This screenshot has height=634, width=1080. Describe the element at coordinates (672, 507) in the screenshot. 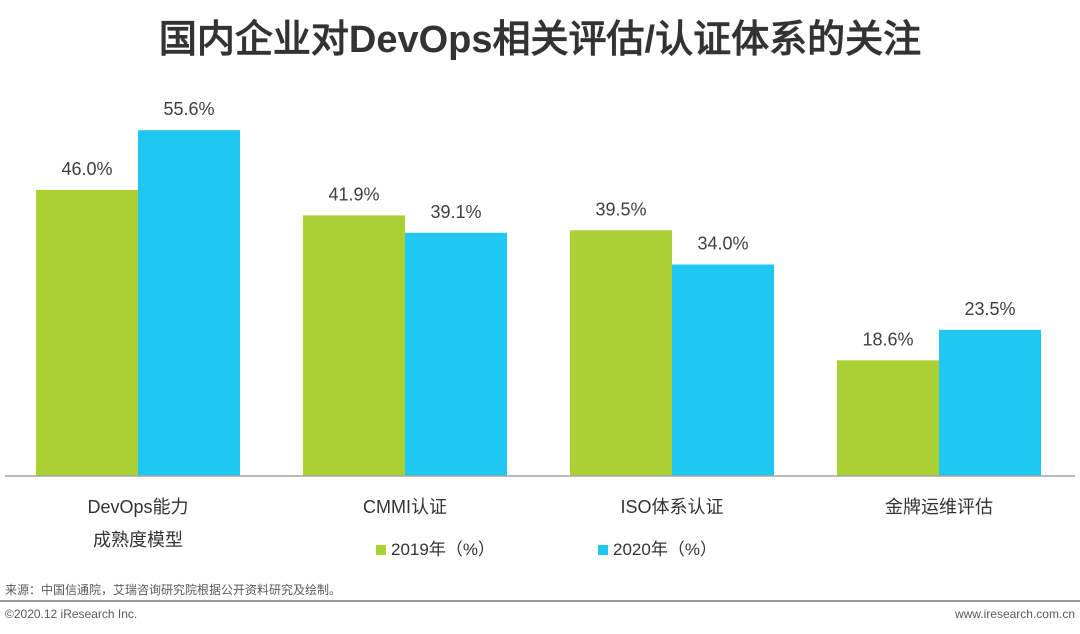

I see `category-label: ISO体系认证` at that location.